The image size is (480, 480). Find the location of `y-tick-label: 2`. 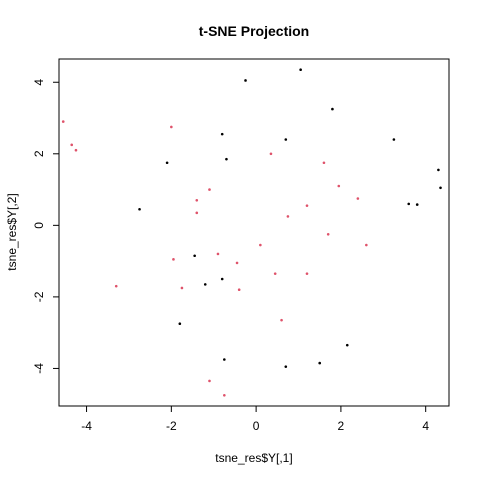

y-tick-label: 2 is located at coordinates (39, 153).